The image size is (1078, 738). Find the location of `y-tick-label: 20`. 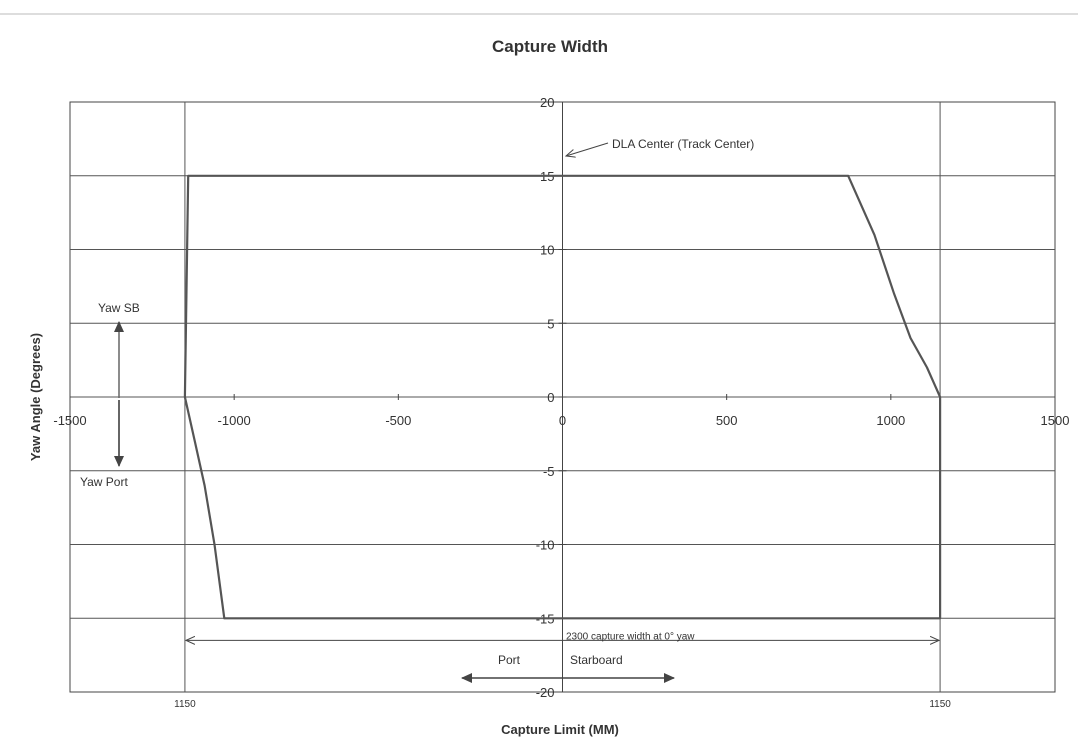

y-tick-label: 20 is located at coordinates (547, 102).